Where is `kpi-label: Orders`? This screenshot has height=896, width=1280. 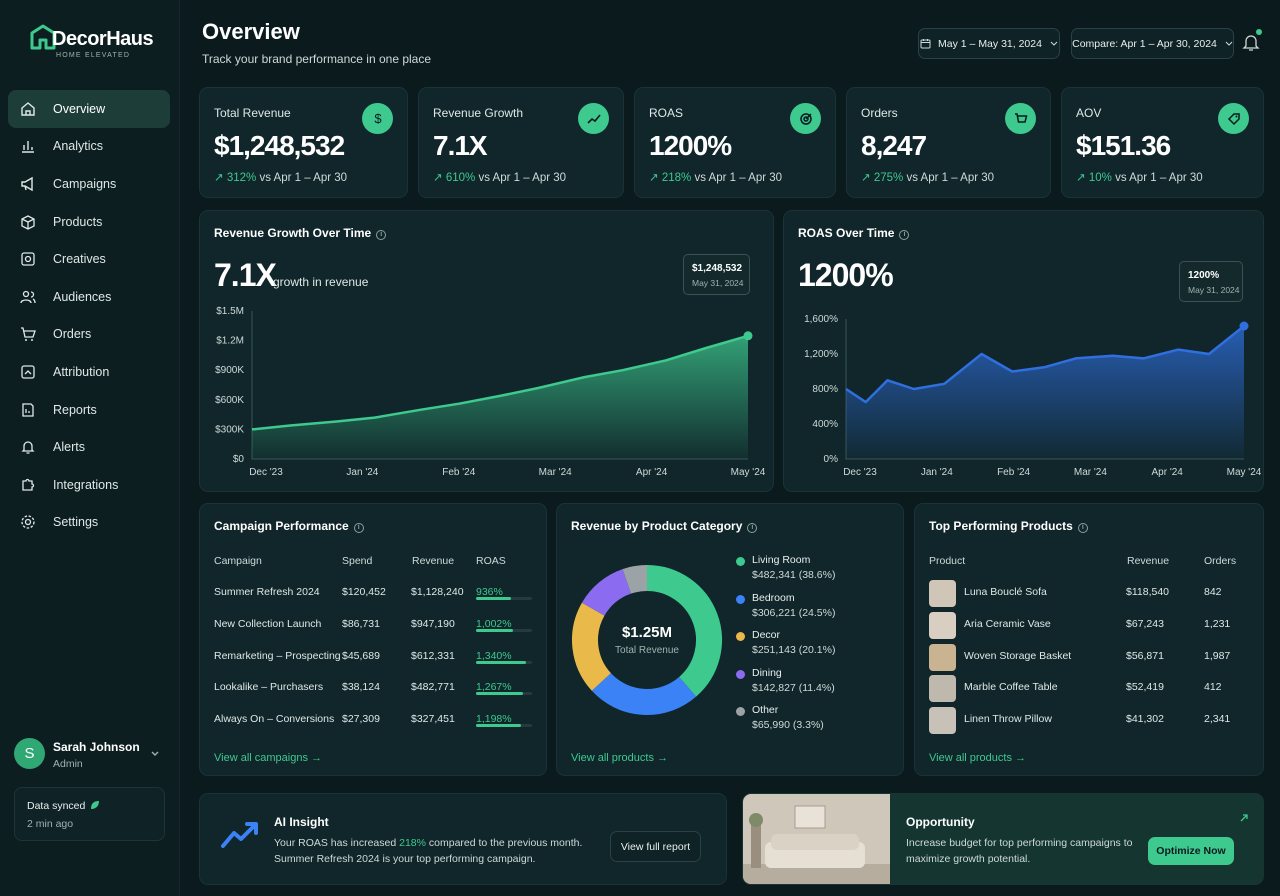 kpi-label: Orders is located at coordinates (879, 113).